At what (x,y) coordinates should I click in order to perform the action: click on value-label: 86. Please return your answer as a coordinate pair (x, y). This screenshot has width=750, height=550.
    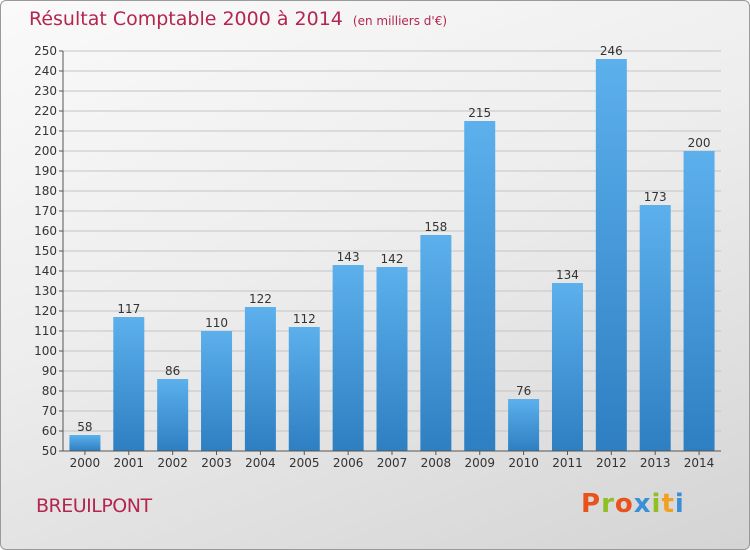
    Looking at the image, I should click on (172, 371).